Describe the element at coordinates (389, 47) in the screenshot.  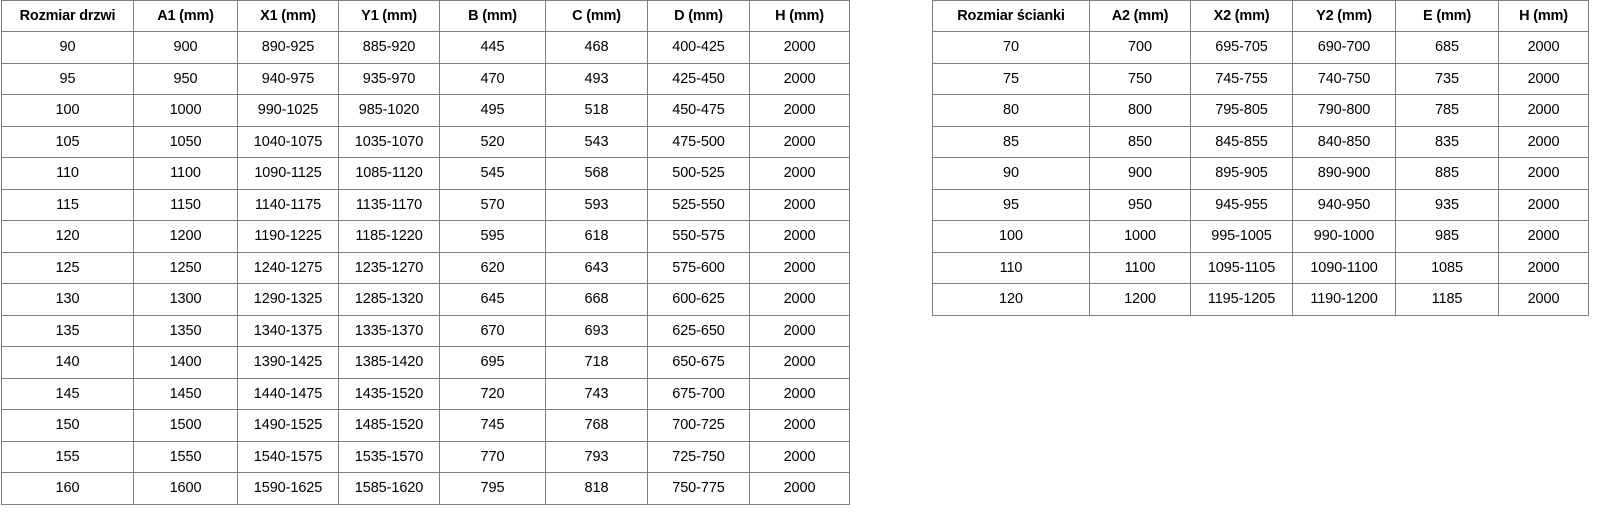
I see `cell-r0-c3: 885-920` at that location.